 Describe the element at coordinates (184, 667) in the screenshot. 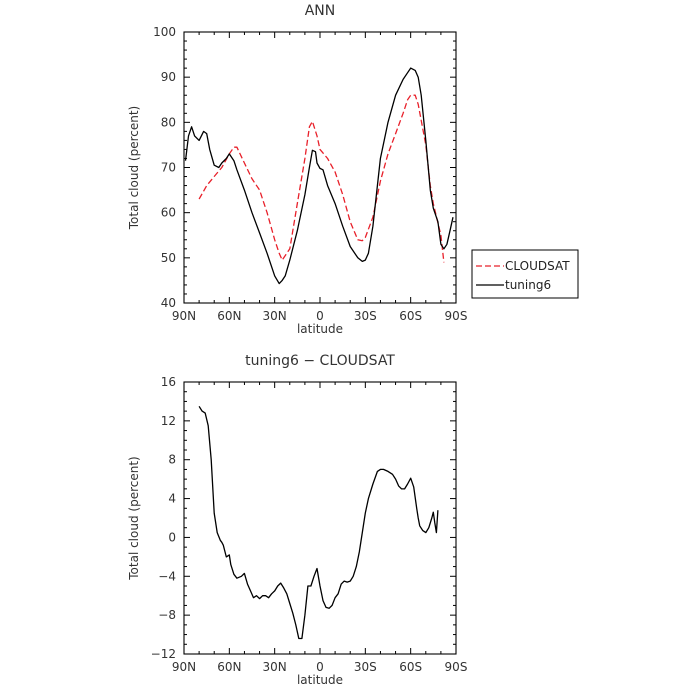

I see `panel2-xtick-label: 90N` at that location.